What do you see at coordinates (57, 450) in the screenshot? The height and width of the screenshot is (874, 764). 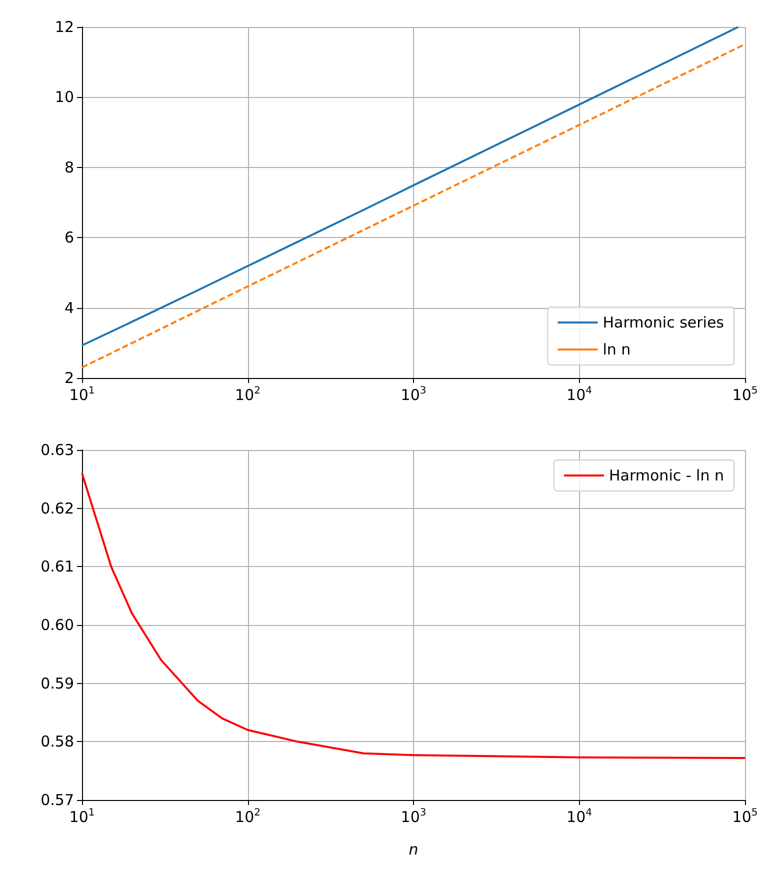 I see `y-tick-label: 0.63` at bounding box center [57, 450].